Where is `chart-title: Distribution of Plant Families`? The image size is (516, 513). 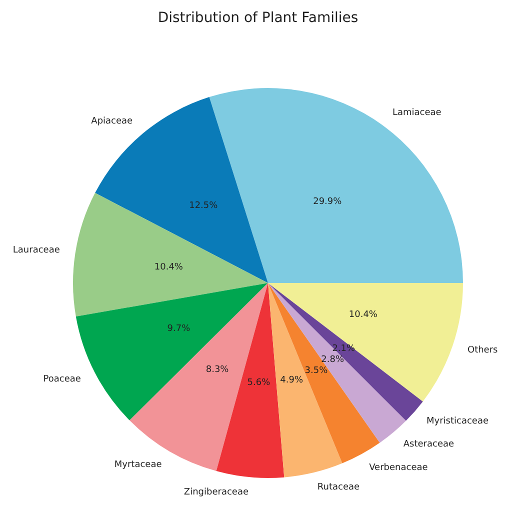
chart-title: Distribution of Plant Families is located at coordinates (258, 18).